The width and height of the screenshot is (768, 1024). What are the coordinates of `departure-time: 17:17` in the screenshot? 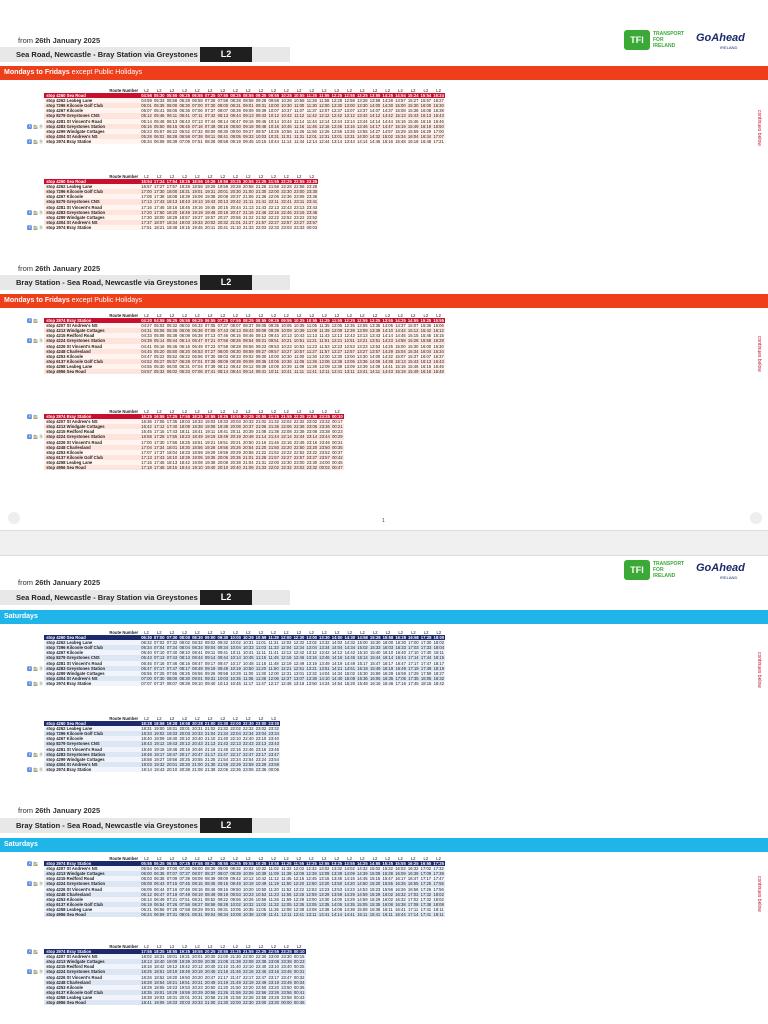 It's located at (413, 663).